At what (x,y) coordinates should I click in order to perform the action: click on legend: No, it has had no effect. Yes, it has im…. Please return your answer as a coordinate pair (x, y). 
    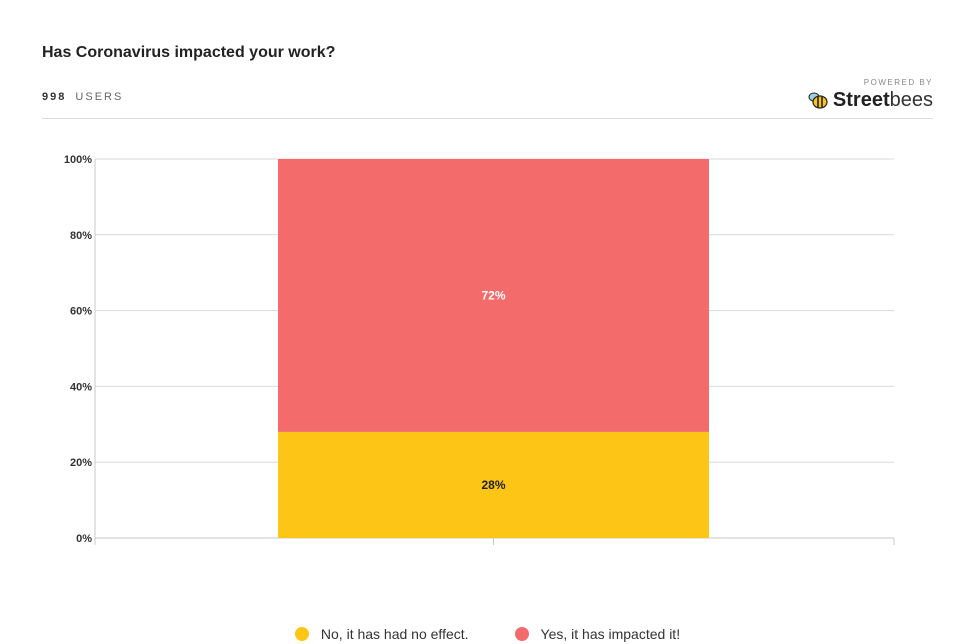
    Looking at the image, I should click on (487, 634).